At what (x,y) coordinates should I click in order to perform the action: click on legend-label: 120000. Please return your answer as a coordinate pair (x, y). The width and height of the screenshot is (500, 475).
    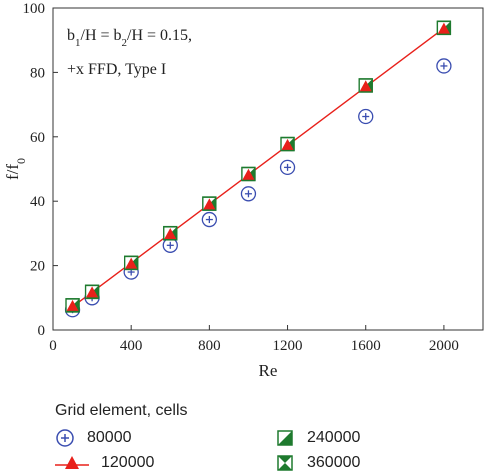
    Looking at the image, I should click on (128, 462).